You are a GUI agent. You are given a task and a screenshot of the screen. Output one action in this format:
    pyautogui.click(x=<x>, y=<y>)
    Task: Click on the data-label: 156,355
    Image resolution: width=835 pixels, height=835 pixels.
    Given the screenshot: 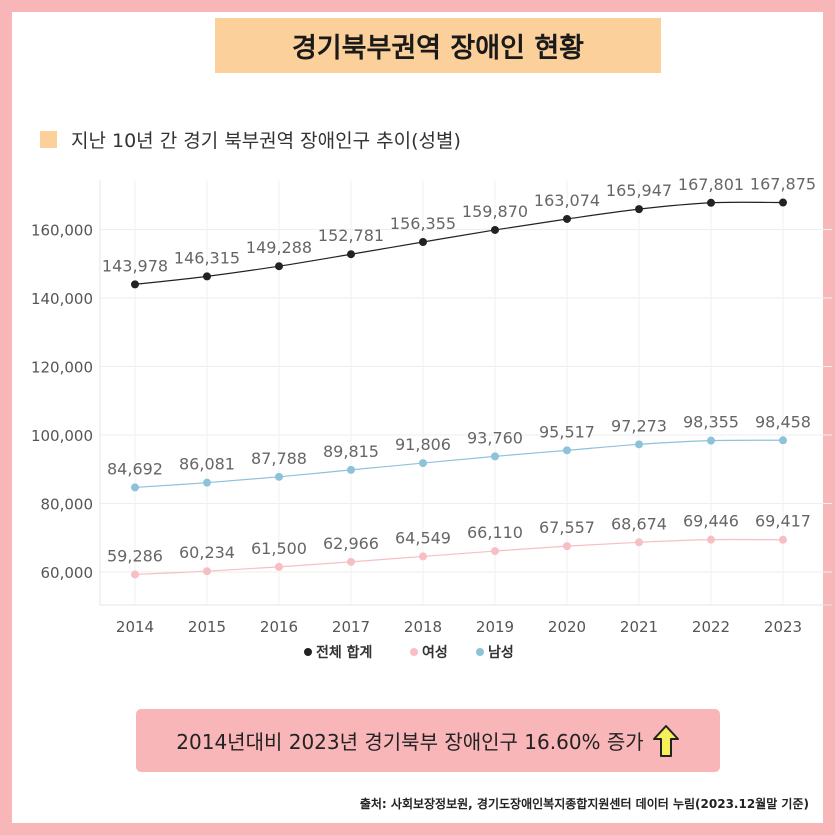 What is the action you would take?
    pyautogui.click(x=423, y=223)
    